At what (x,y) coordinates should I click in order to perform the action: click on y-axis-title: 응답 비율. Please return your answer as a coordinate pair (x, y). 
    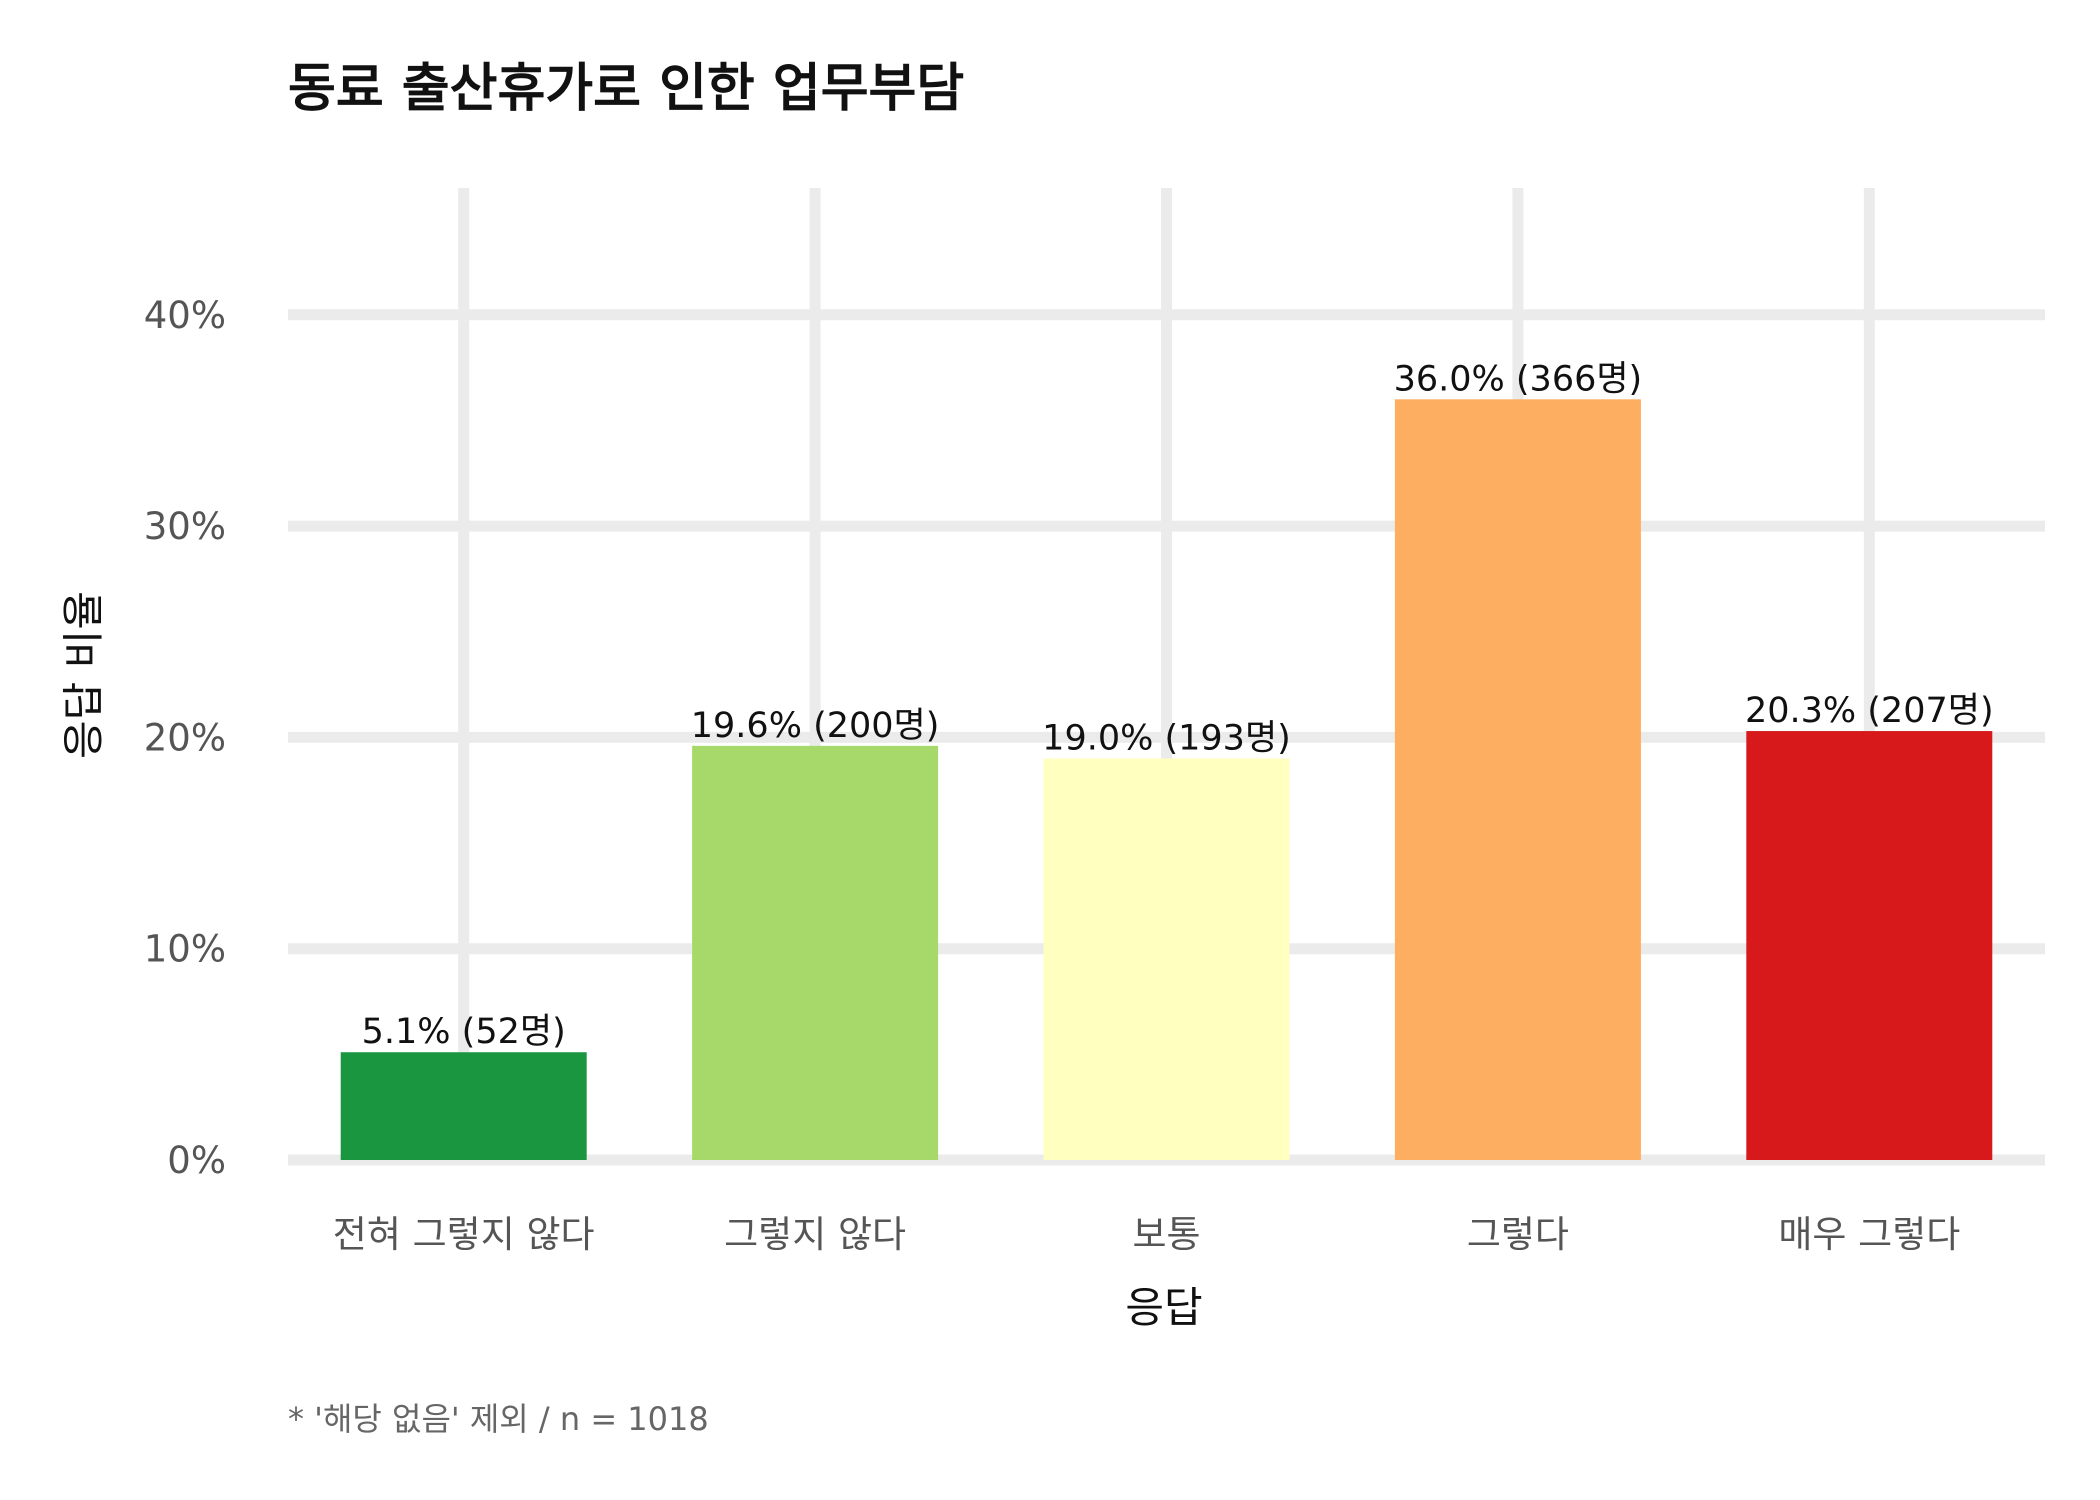
    Looking at the image, I should click on (83, 675).